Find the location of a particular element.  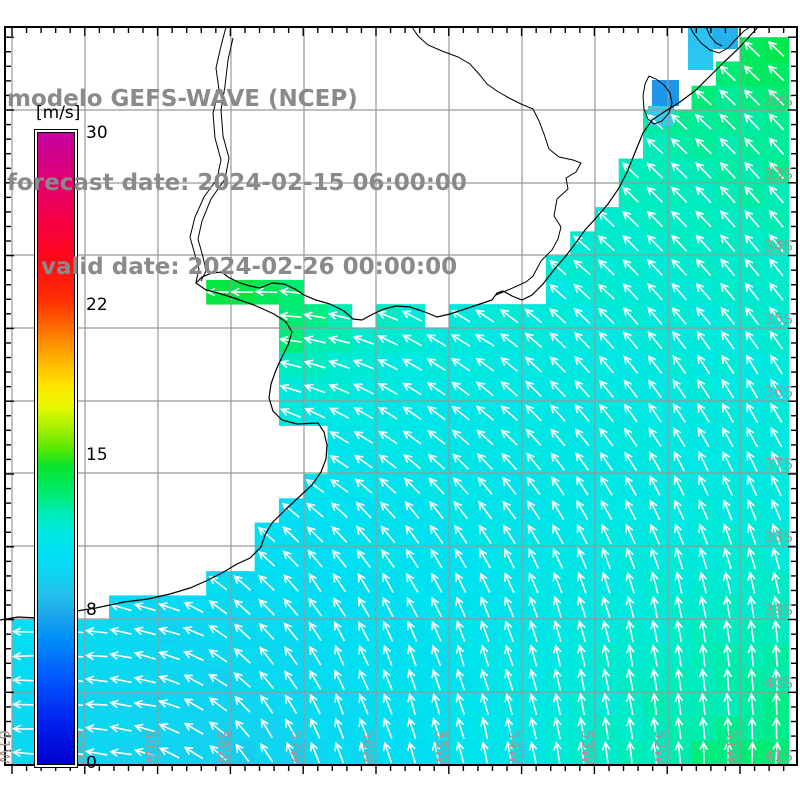

colorbar-tick-label: 22 is located at coordinates (97, 305).